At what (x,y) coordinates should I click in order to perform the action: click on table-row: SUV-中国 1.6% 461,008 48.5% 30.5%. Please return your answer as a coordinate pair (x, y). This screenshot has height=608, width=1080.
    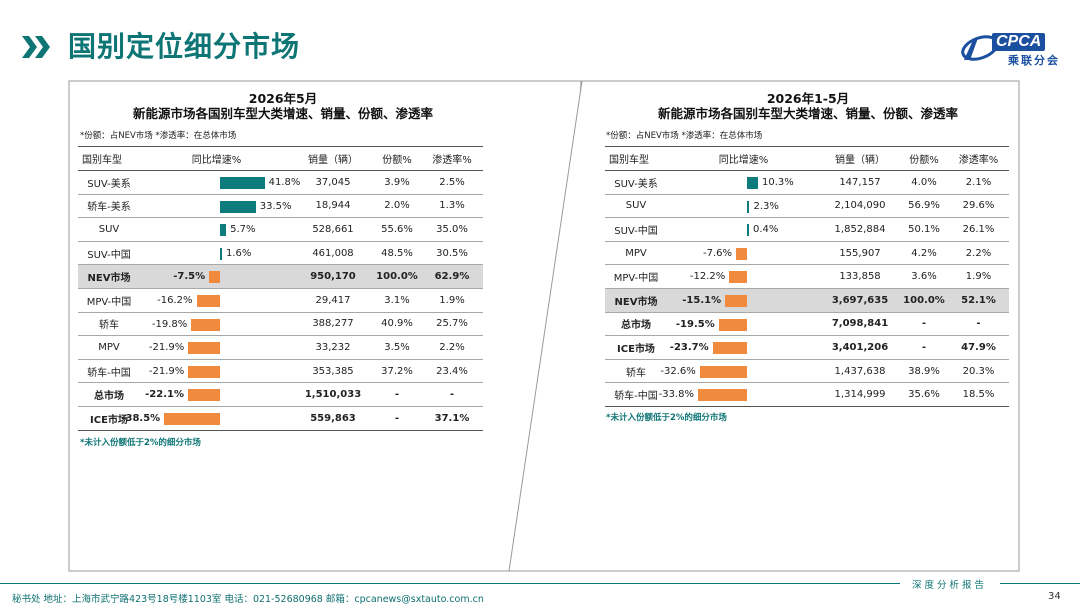
    Looking at the image, I should click on (280, 253).